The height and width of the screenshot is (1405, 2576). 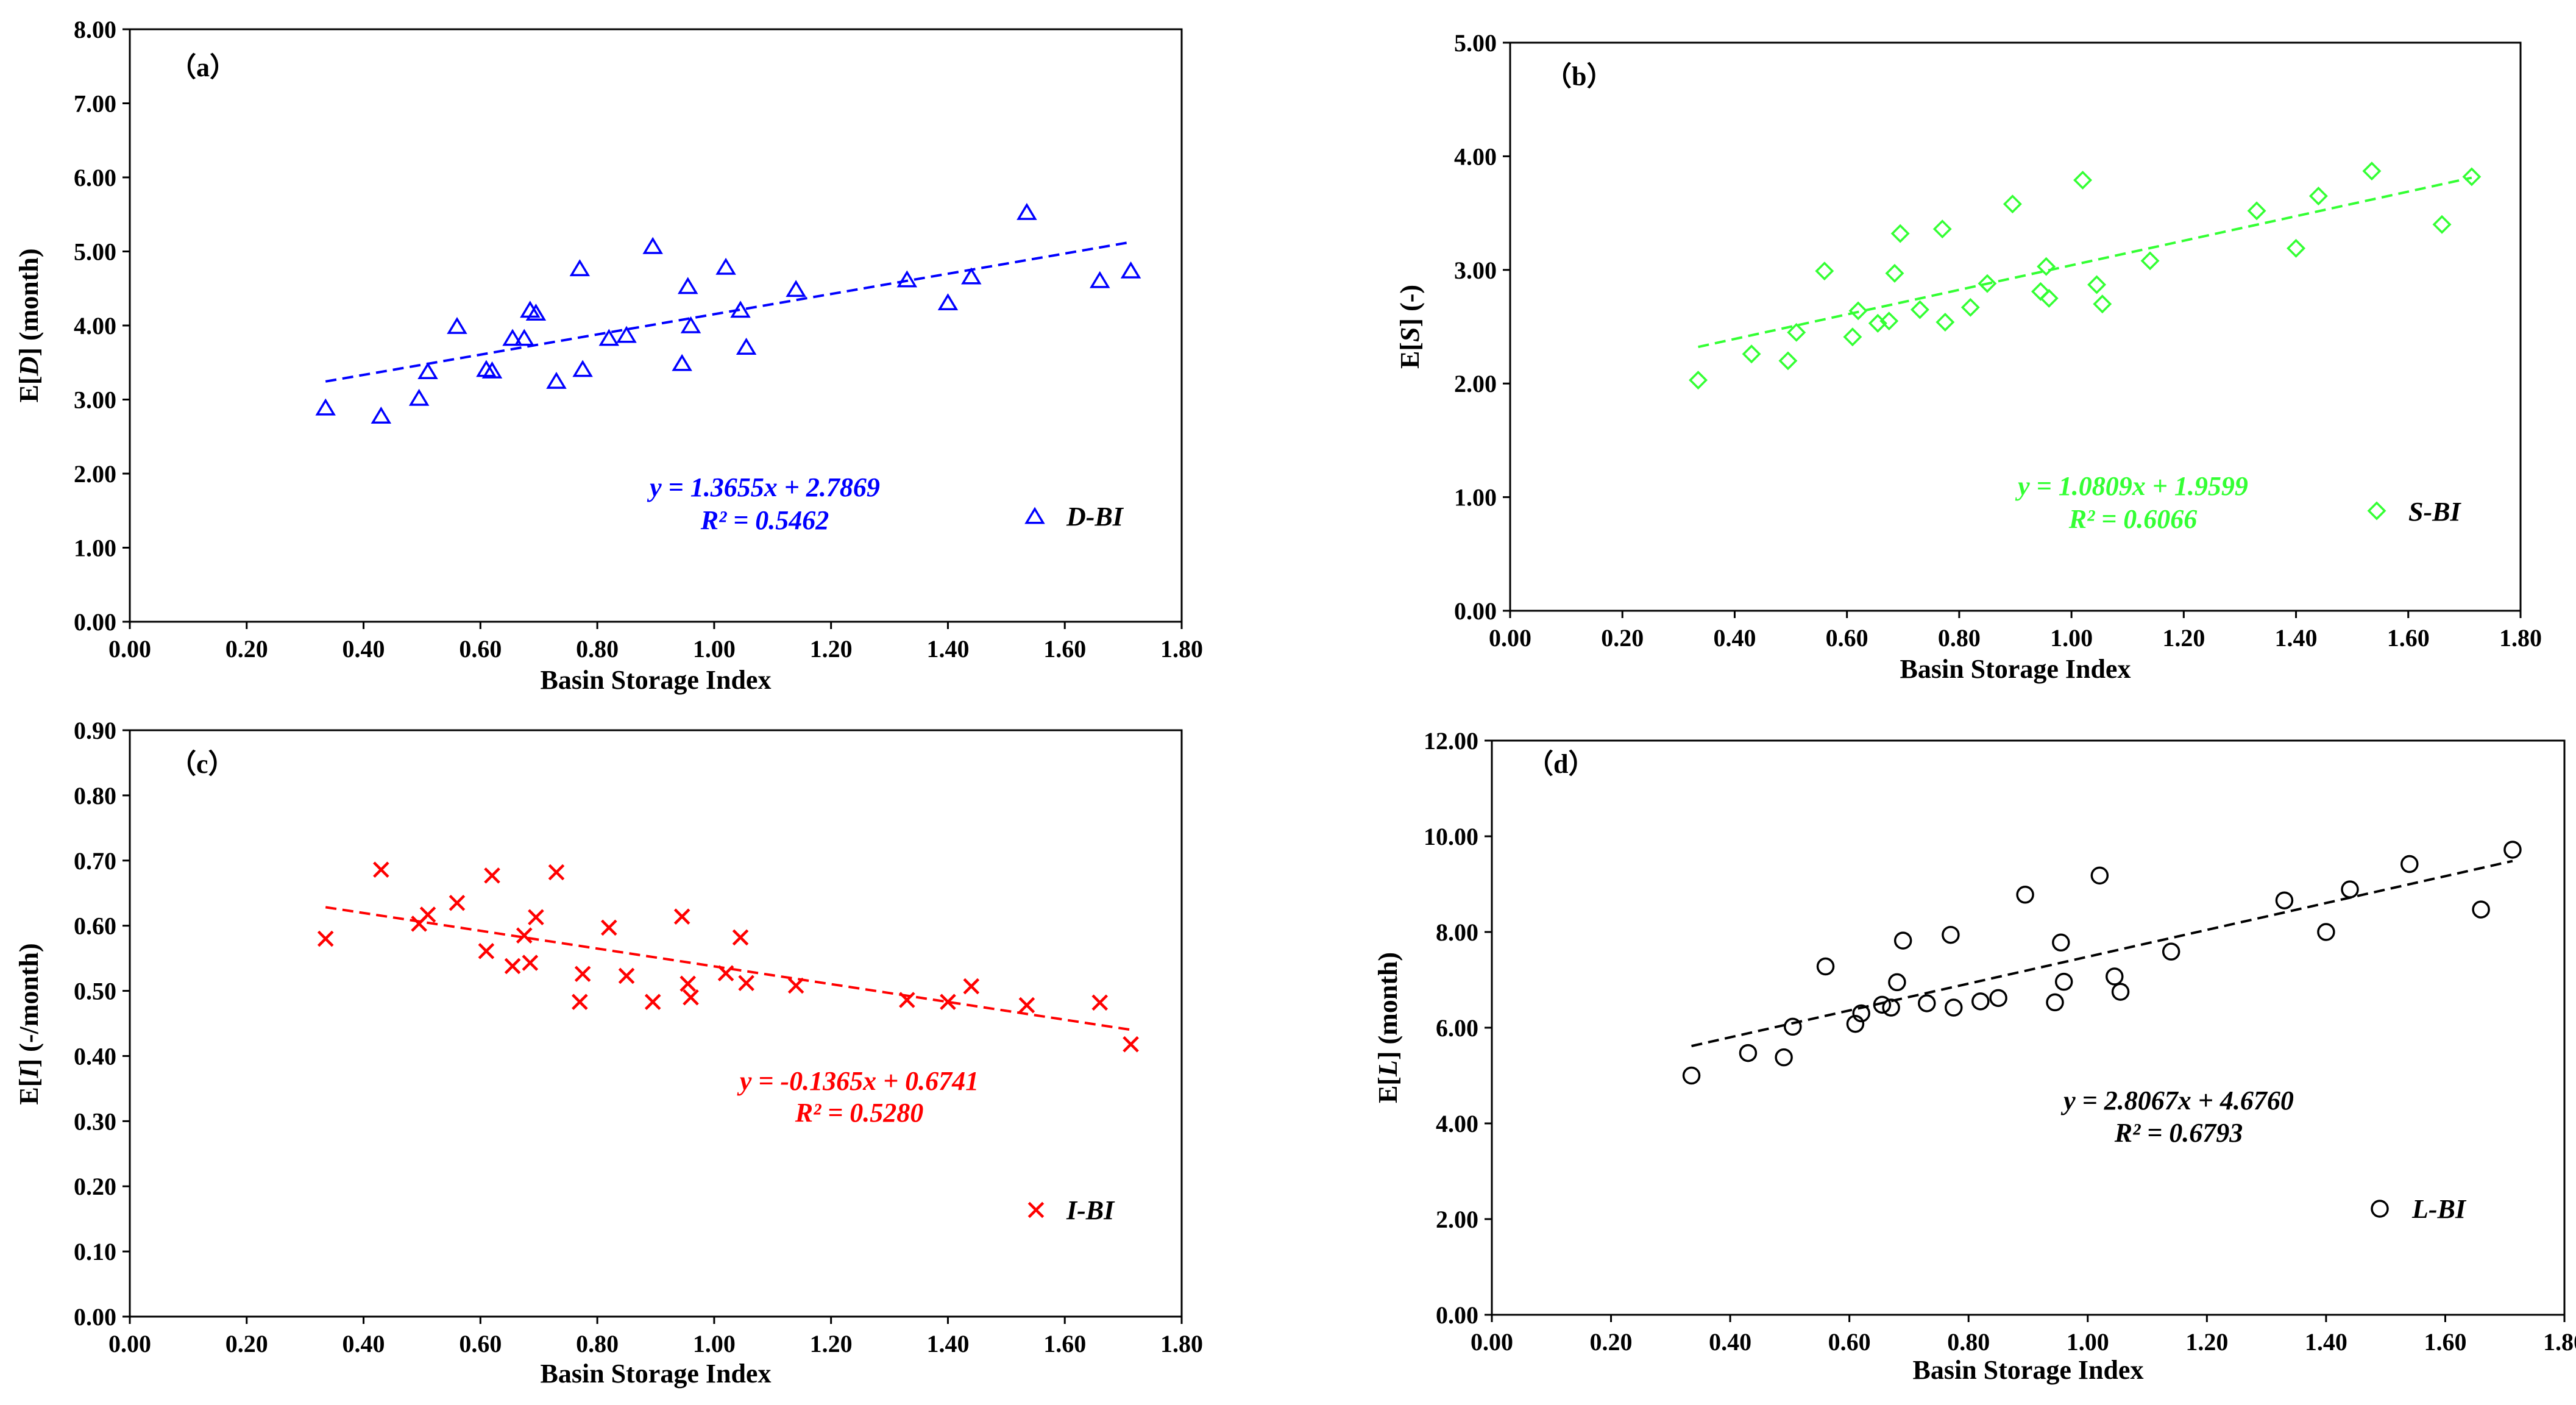 What do you see at coordinates (1035, 515) in the screenshot?
I see `panel-a-legend-marker` at bounding box center [1035, 515].